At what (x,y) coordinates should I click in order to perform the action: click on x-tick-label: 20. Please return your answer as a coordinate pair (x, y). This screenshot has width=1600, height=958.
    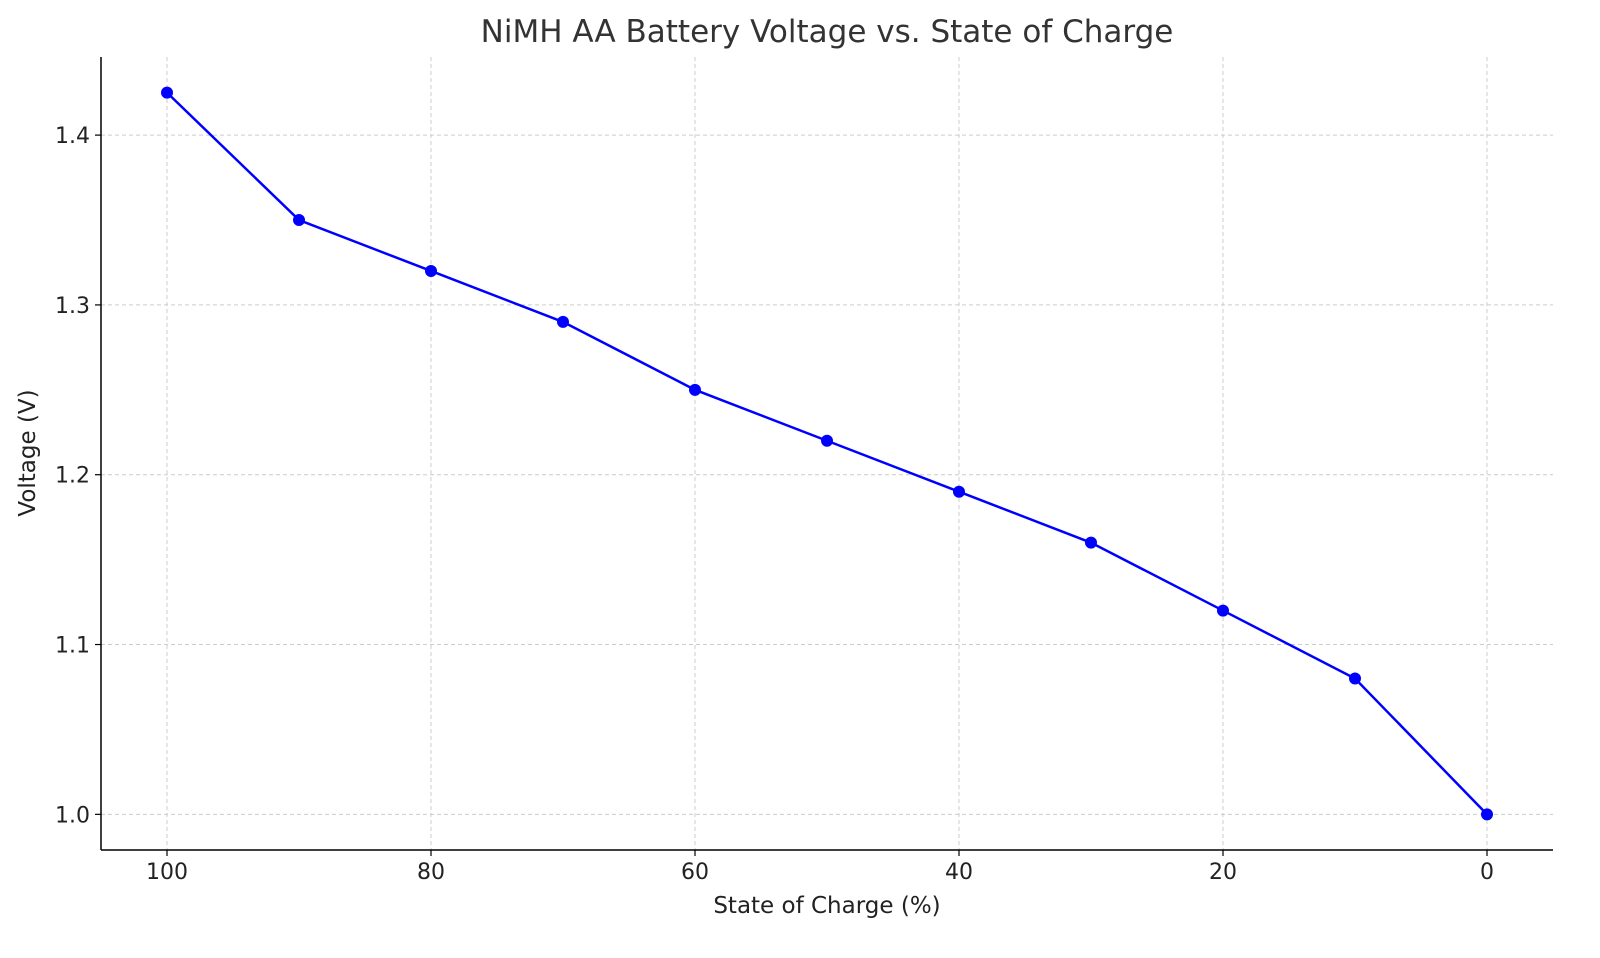
    Looking at the image, I should click on (1223, 872).